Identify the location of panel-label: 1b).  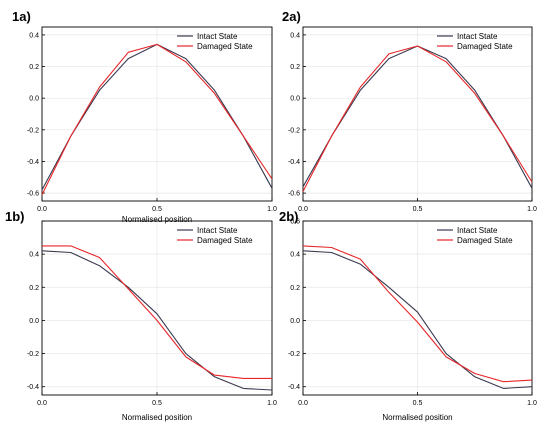
(15, 216).